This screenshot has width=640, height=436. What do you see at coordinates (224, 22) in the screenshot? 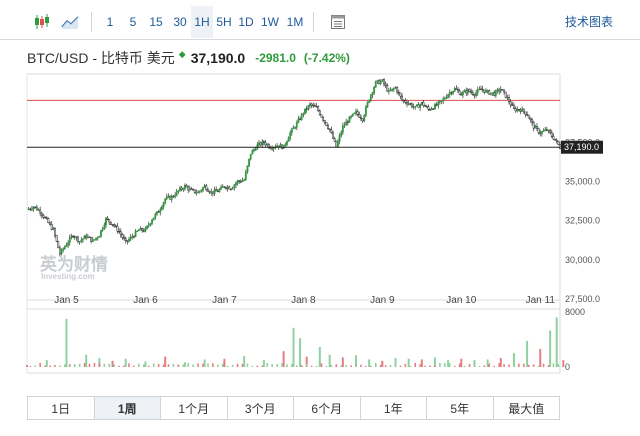
I see `interval-5h: 5H` at bounding box center [224, 22].